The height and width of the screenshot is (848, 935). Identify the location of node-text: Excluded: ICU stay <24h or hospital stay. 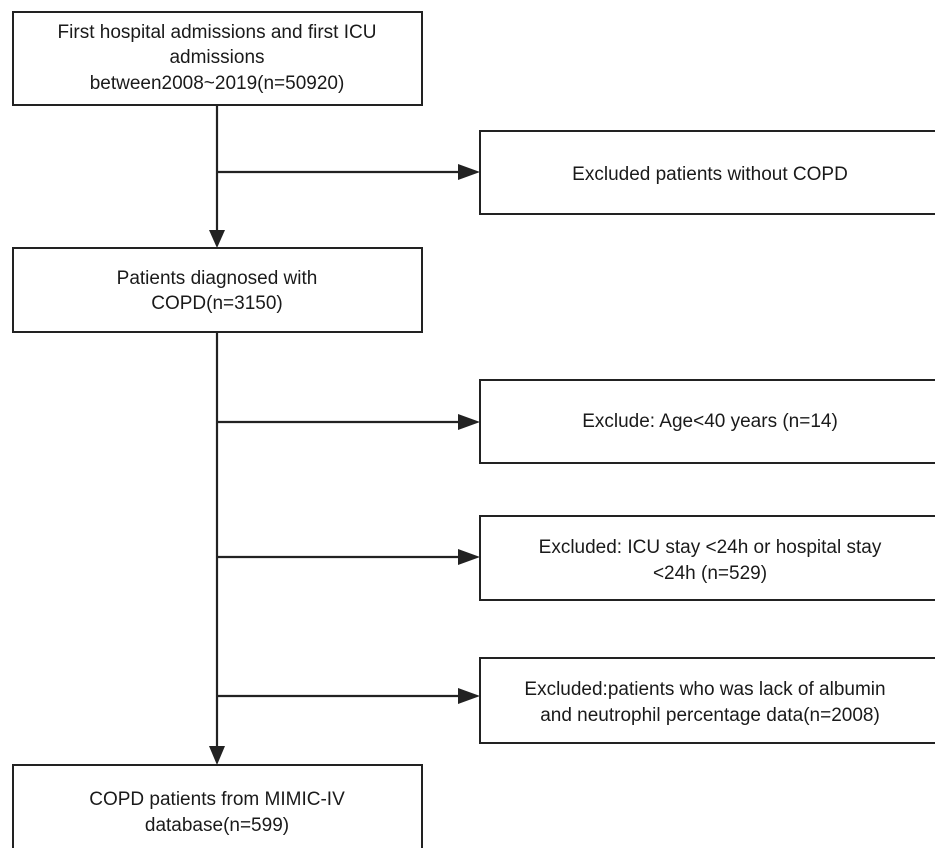
(710, 547).